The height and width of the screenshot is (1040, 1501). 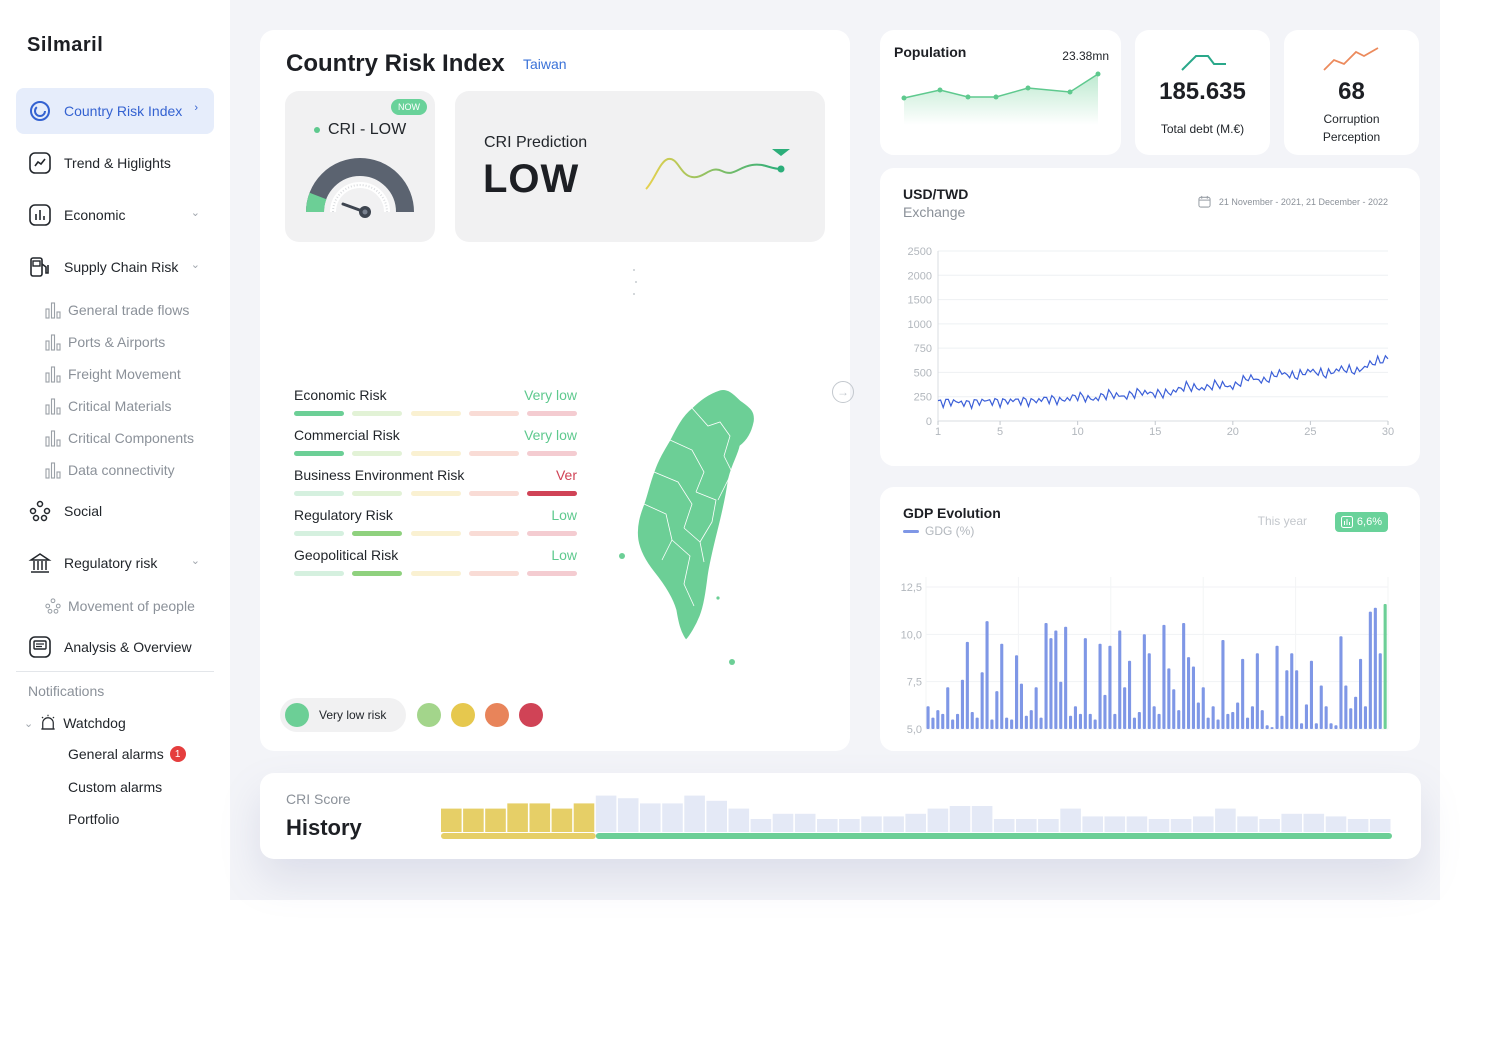 I want to click on sidebar-item-supply-chain: Supply Chain Risk ⌄, so click(x=115, y=267).